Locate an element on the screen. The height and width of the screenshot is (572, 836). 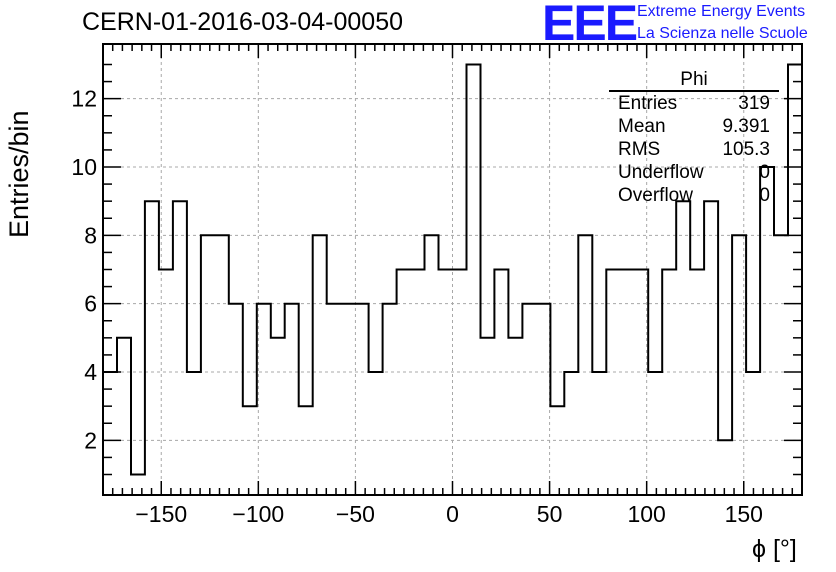
x-axis-label: ϕ [°] is located at coordinates (774, 549).